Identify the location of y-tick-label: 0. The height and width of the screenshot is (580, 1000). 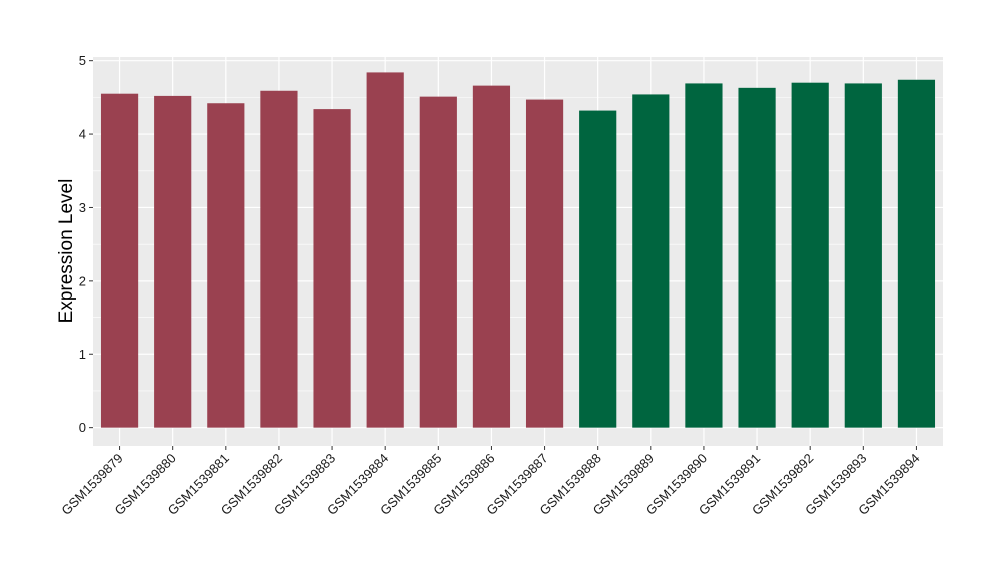
(82, 427).